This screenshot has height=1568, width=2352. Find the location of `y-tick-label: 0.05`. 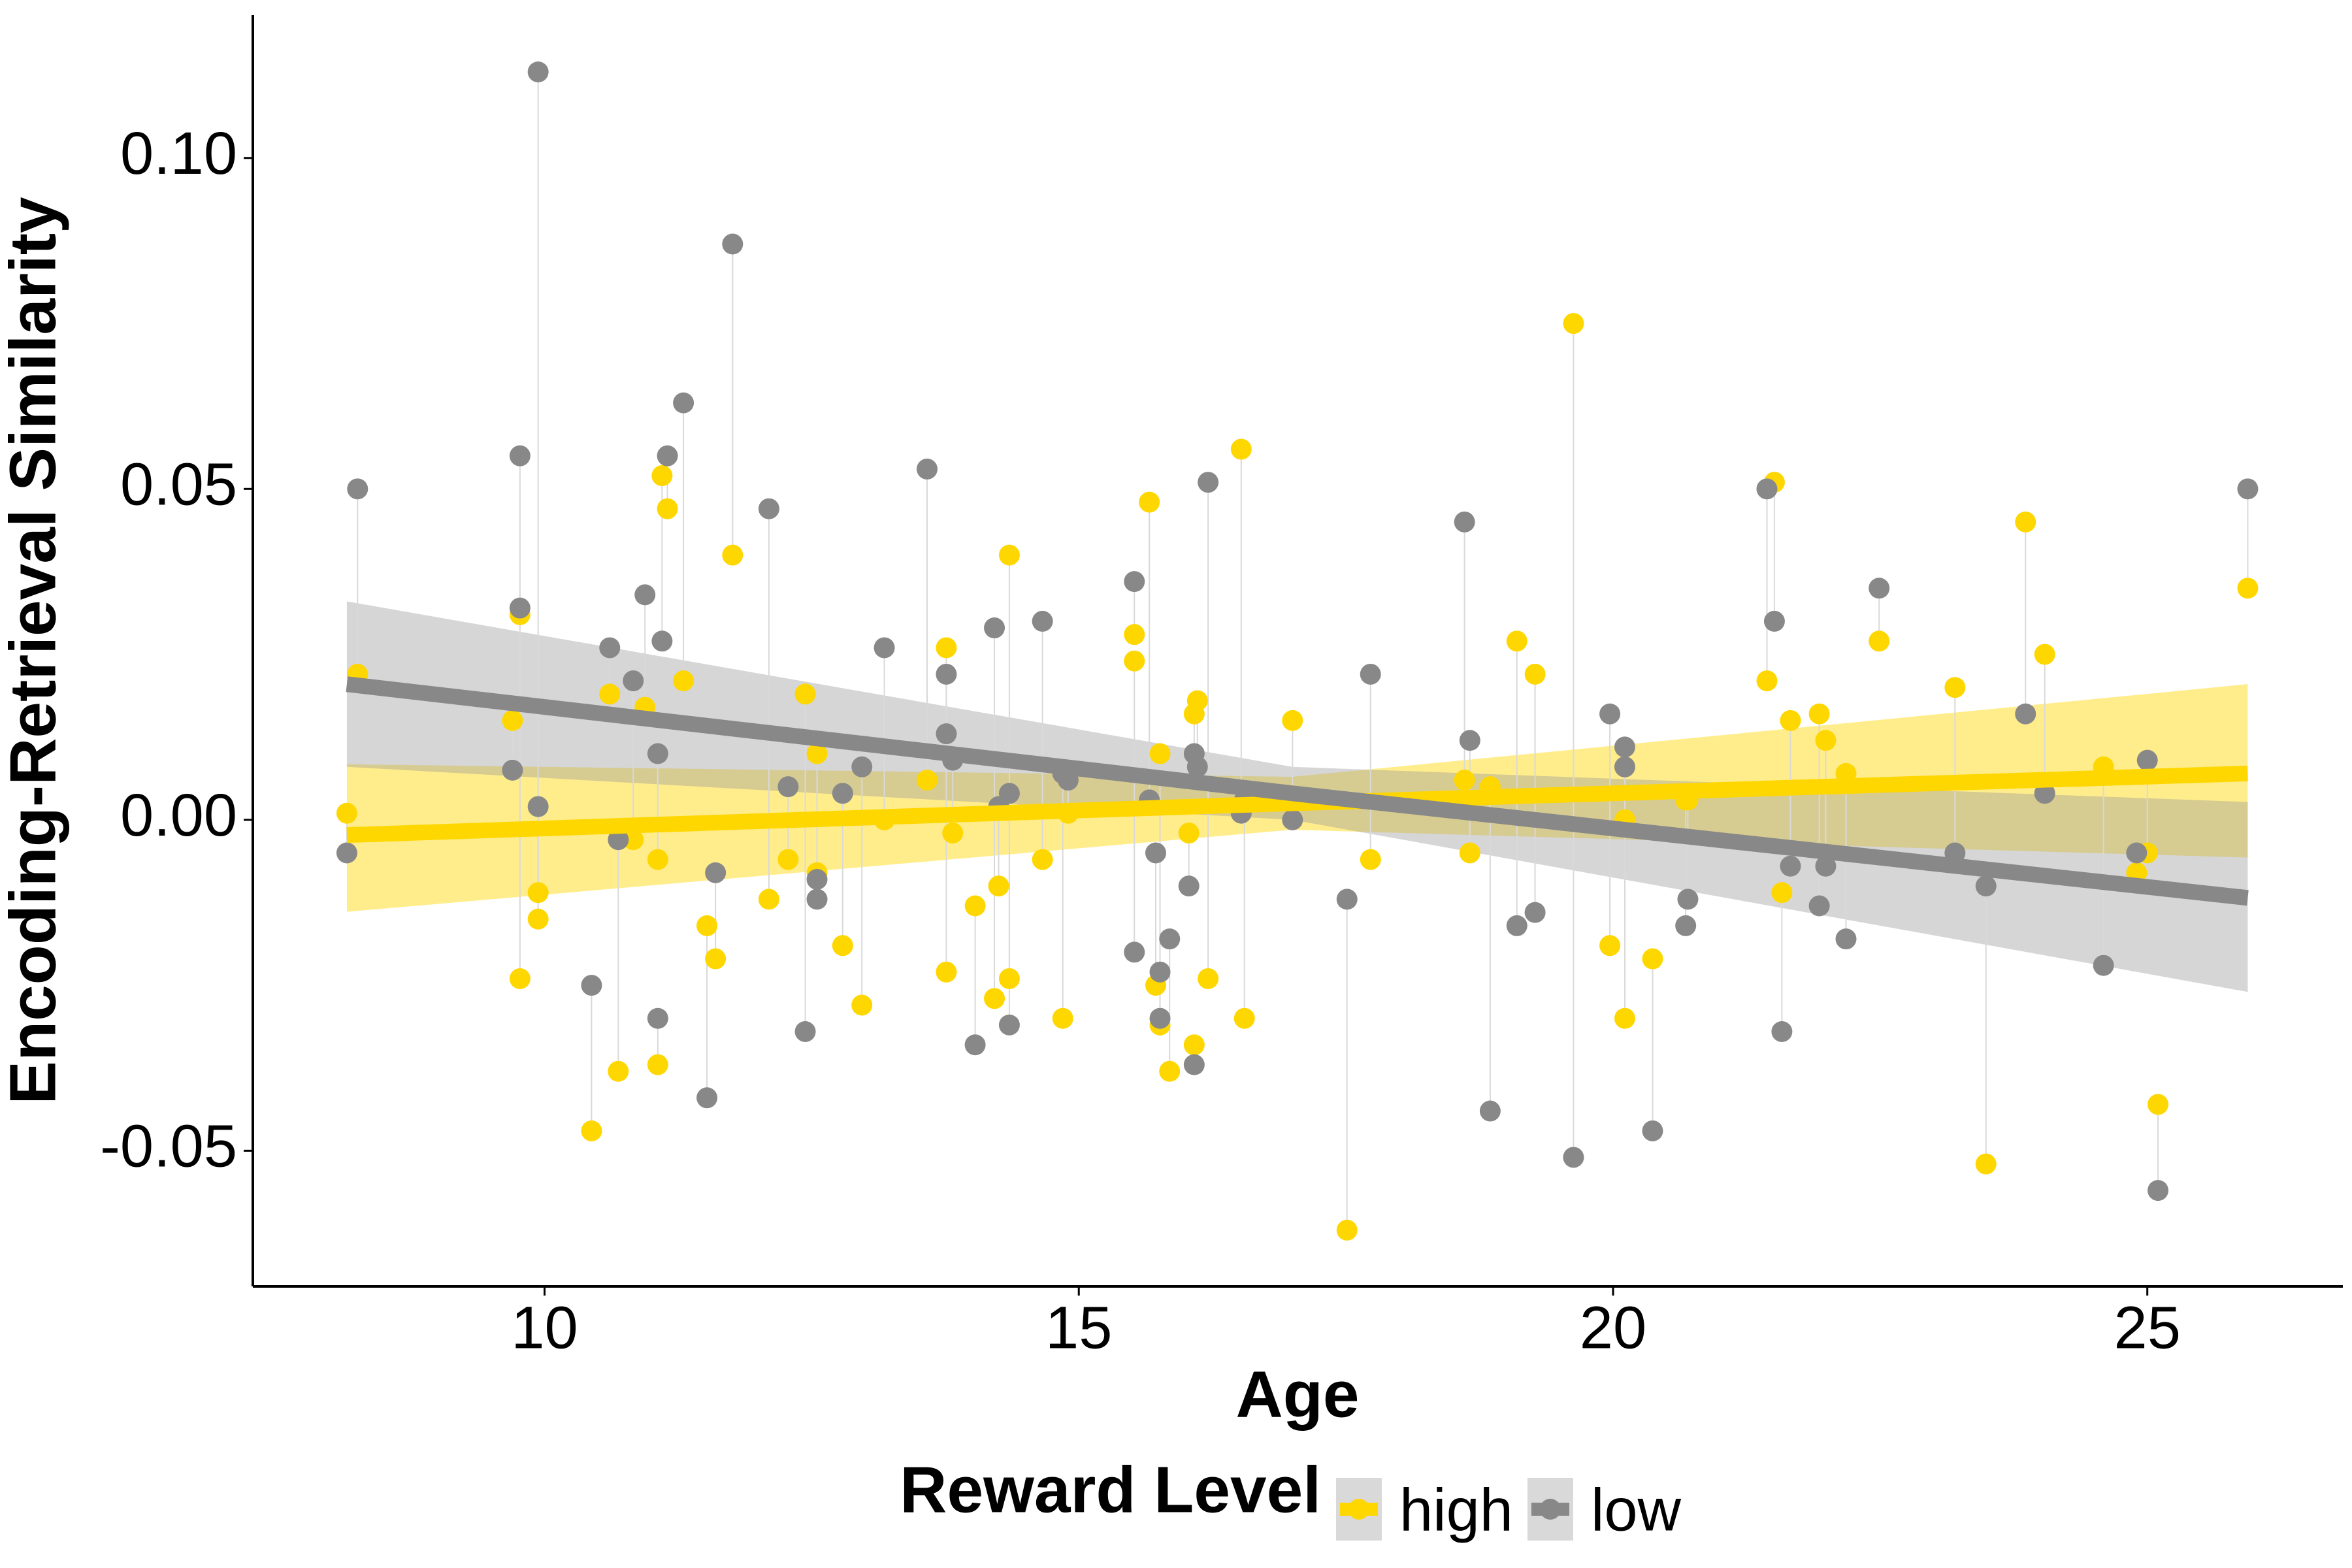

y-tick-label: 0.05 is located at coordinates (178, 484).